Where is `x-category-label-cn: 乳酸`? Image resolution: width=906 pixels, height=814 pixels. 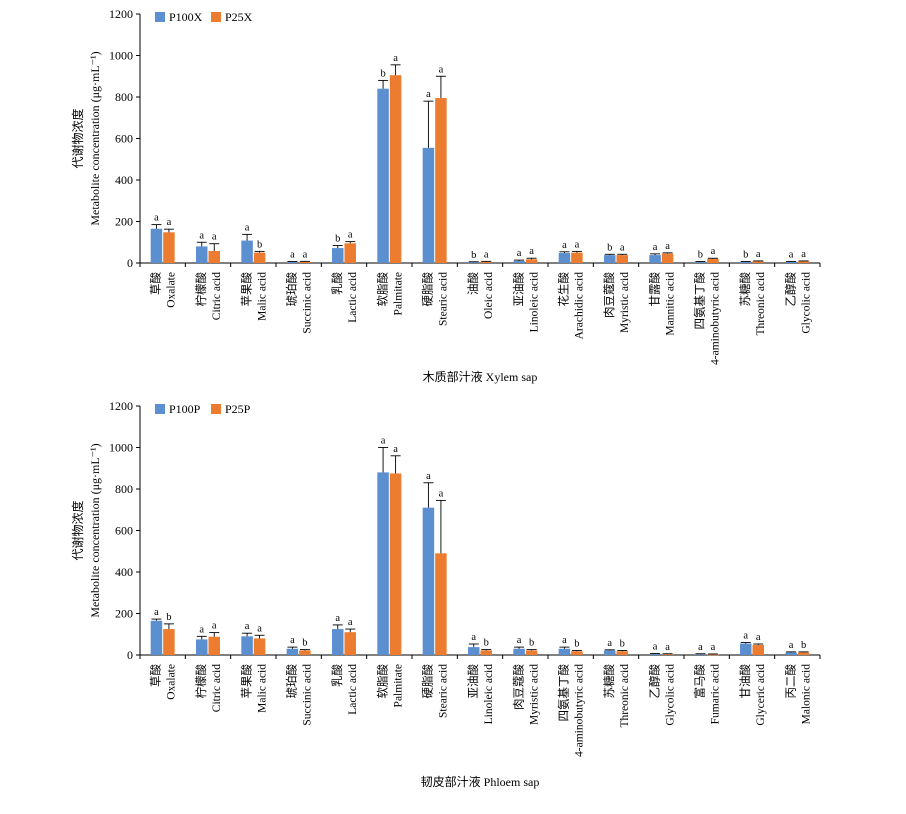 x-category-label-cn: 乳酸 is located at coordinates (337, 283).